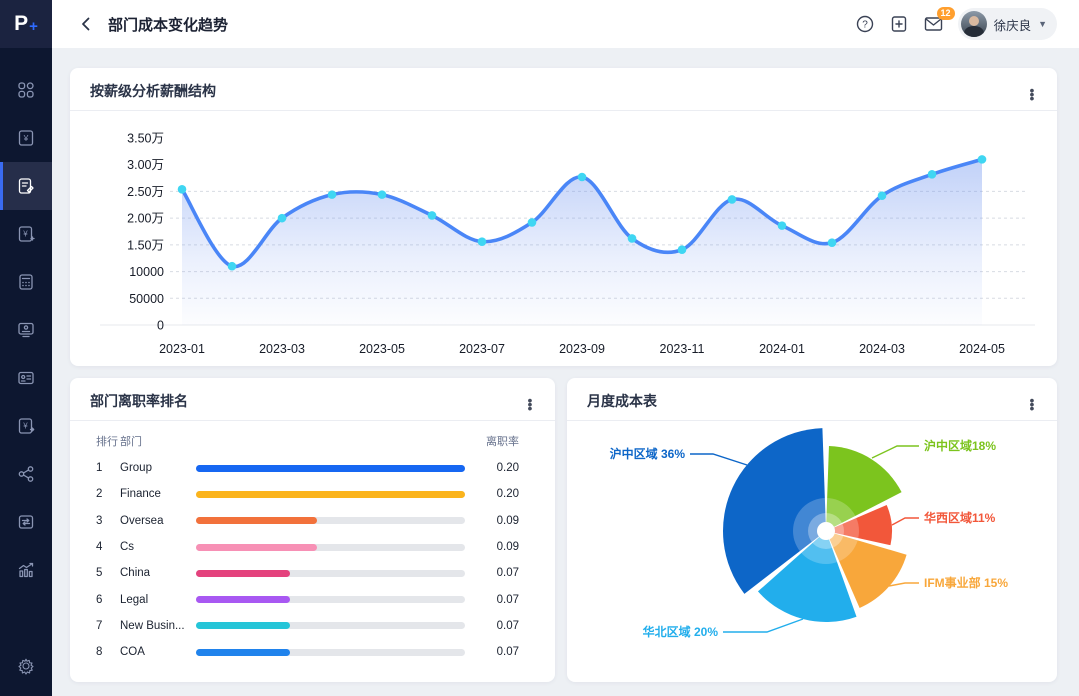  I want to click on back-button, so click(86, 24).